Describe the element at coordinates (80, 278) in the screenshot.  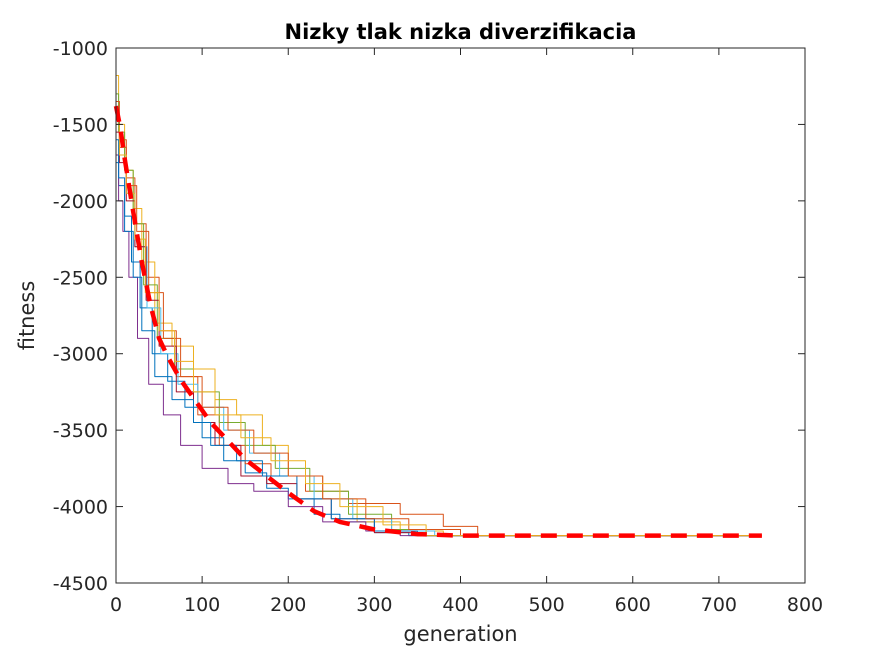
I see `y-tick-label: -2500` at that location.